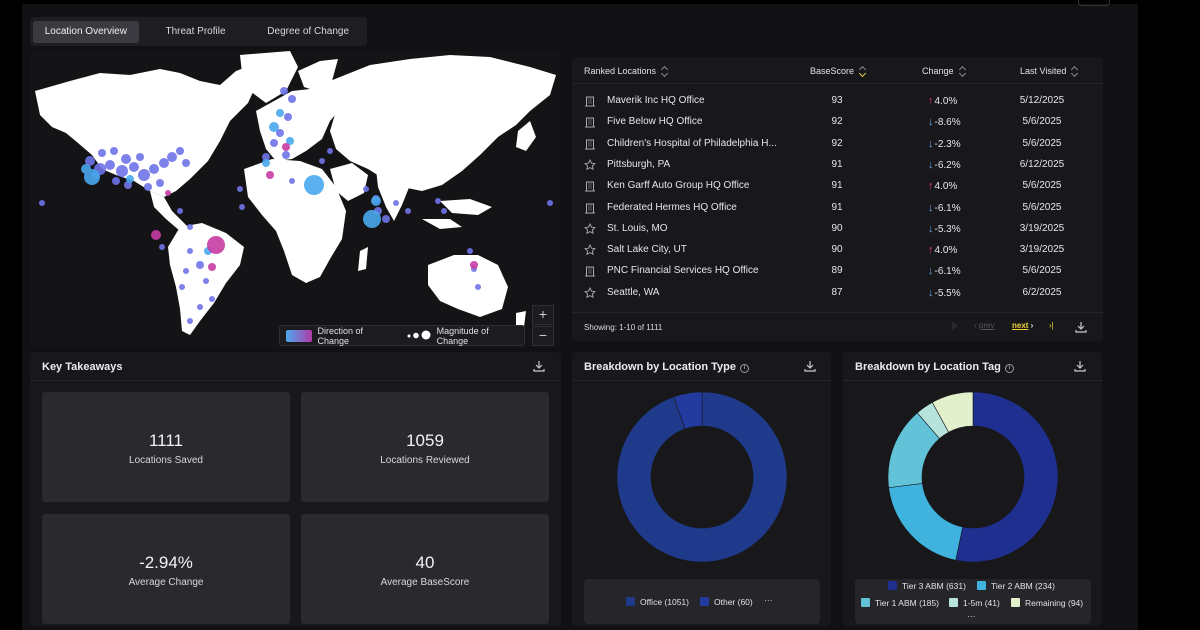 The height and width of the screenshot is (630, 1200). I want to click on table-row: Maverik Inc HQ Office 93 ↑4.0% 5/12/2025, so click(837, 101).